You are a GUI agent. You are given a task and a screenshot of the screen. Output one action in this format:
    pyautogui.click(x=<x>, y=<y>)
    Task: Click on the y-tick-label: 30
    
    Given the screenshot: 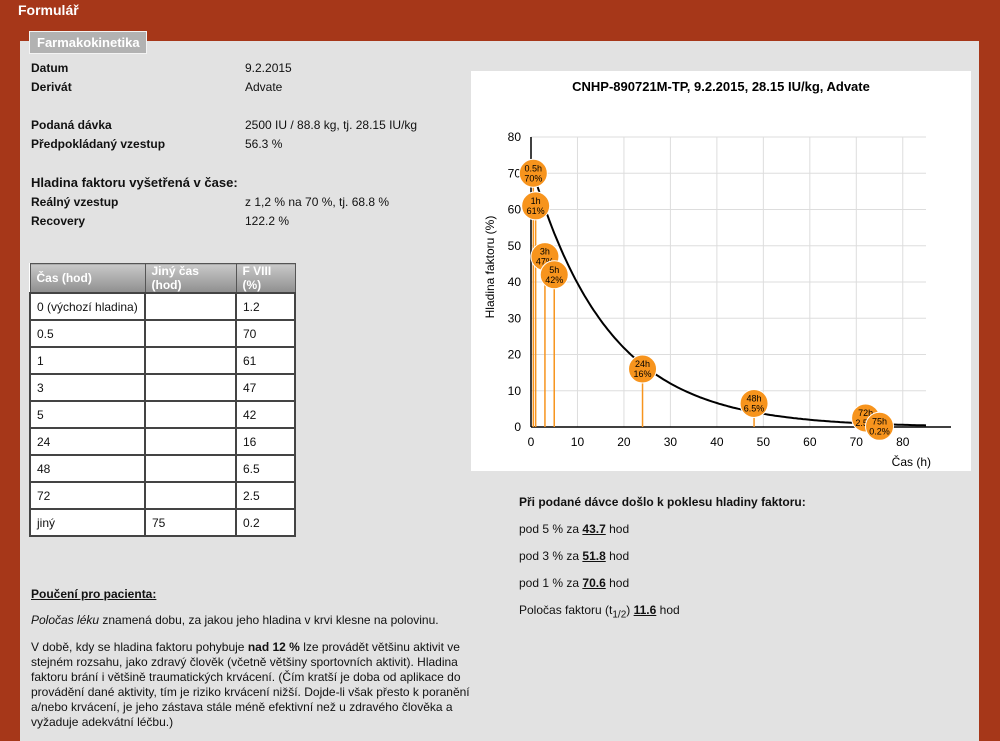 What is the action you would take?
    pyautogui.click(x=515, y=318)
    